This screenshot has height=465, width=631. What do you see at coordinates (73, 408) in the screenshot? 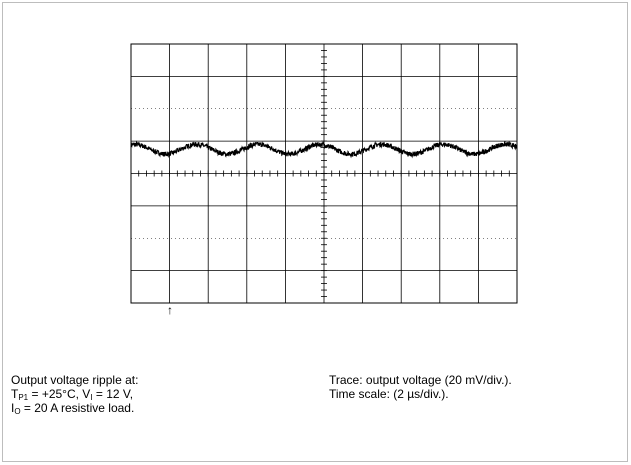
I see `caption-line-3: IO = 20 A resistive load.` at bounding box center [73, 408].